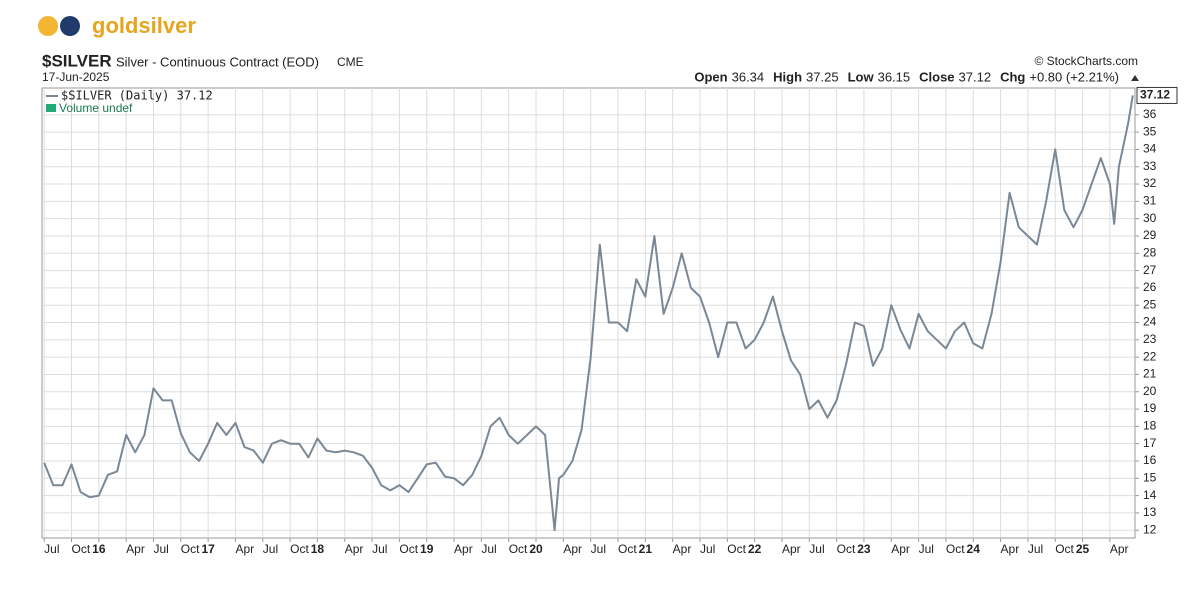  I want to click on y-tick-label: 35, so click(1150, 131).